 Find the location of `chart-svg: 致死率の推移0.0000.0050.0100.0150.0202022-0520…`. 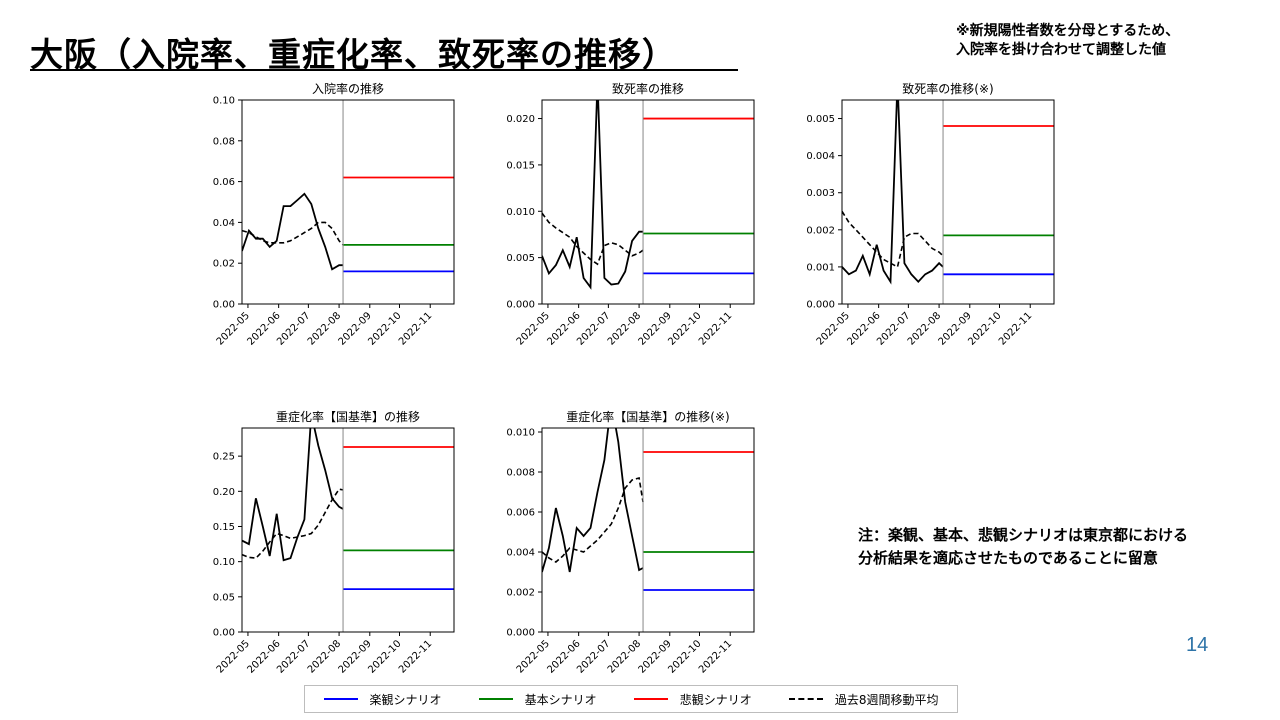

chart-svg: 致死率の推移0.0000.0050.0100.0150.0202022-0520… is located at coordinates (630, 214).